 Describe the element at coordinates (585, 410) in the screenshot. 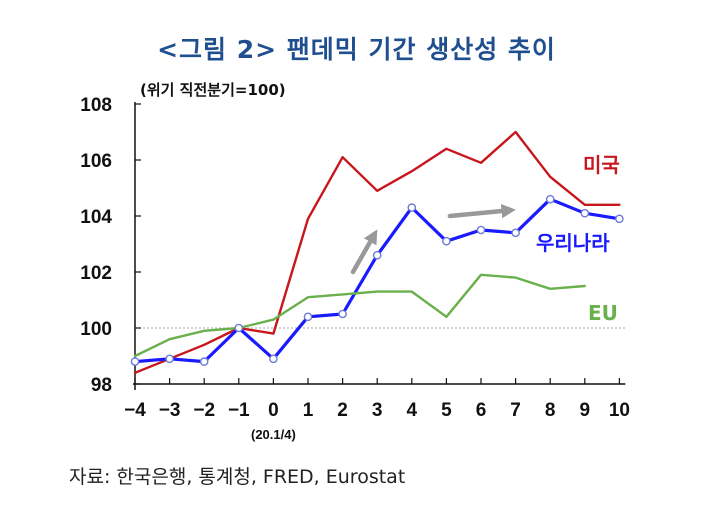

I see `x-tick-label: 9` at that location.